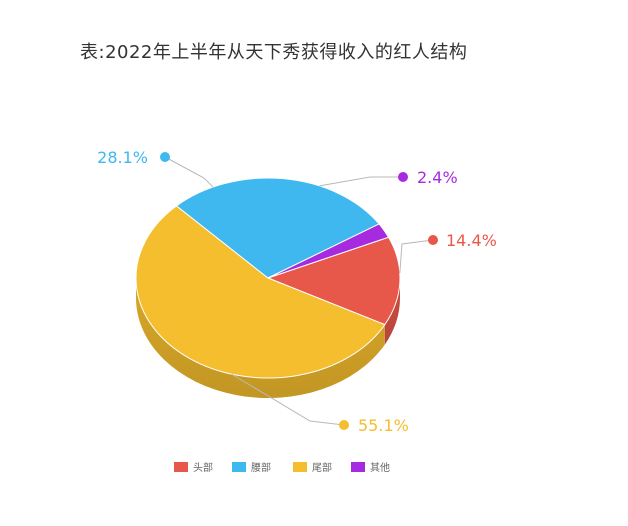 This screenshot has height=526, width=628. Describe the element at coordinates (189, 172) in the screenshot. I see `slice-2-leader-line` at that location.